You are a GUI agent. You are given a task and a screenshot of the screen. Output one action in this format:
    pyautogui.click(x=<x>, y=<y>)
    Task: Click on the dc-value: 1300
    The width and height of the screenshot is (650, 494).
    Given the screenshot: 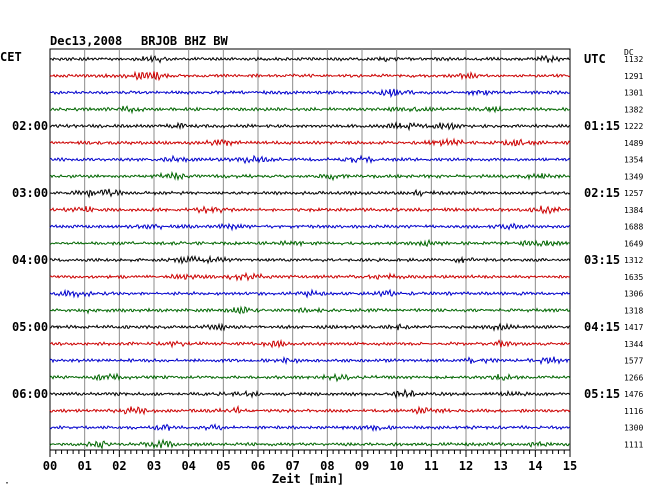 What is the action you would take?
    pyautogui.click(x=633, y=428)
    